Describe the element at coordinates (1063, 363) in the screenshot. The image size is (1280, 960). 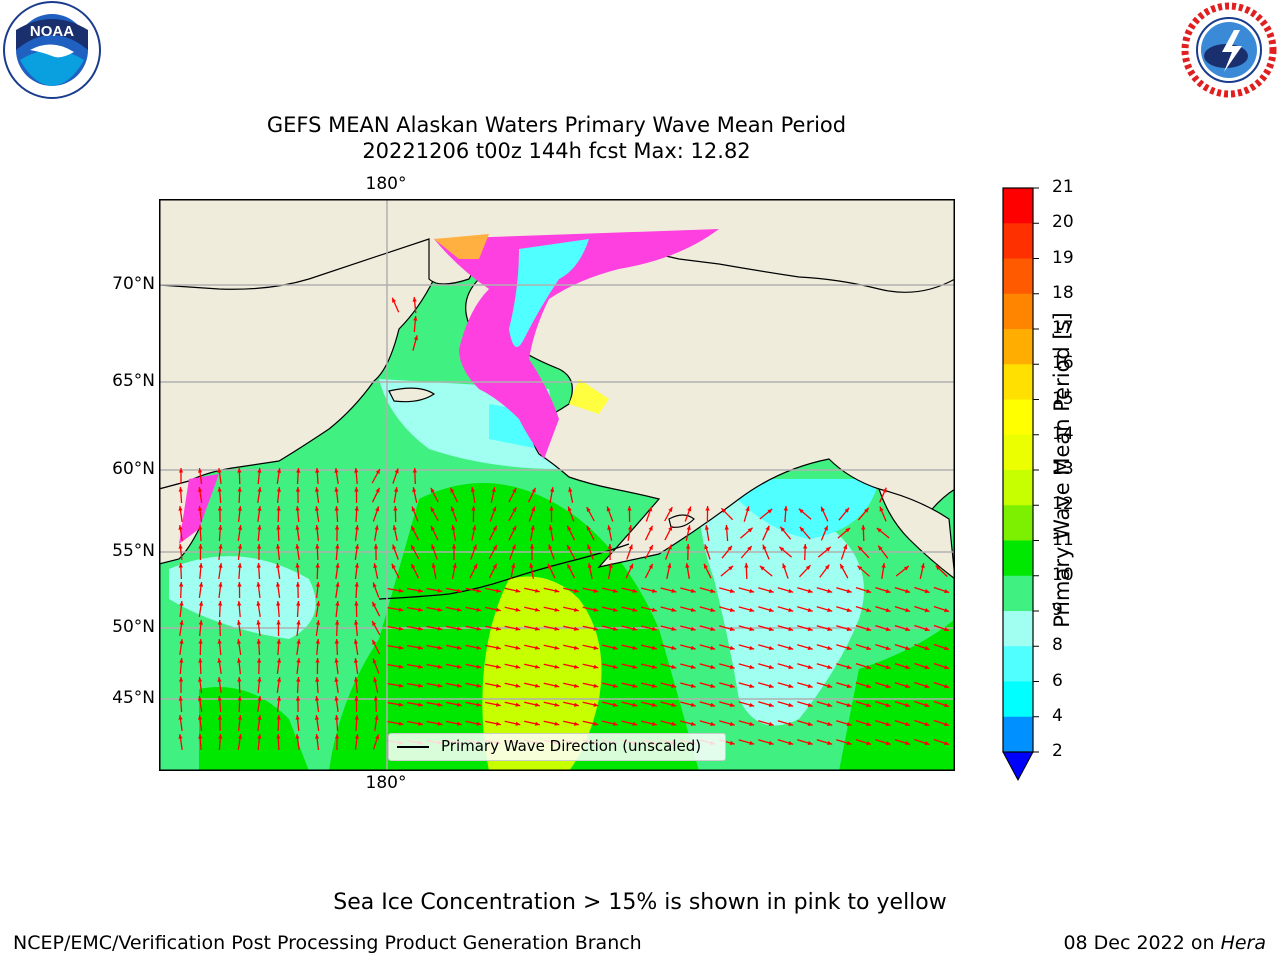
I see `colorbar-tick-label: 16` at that location.